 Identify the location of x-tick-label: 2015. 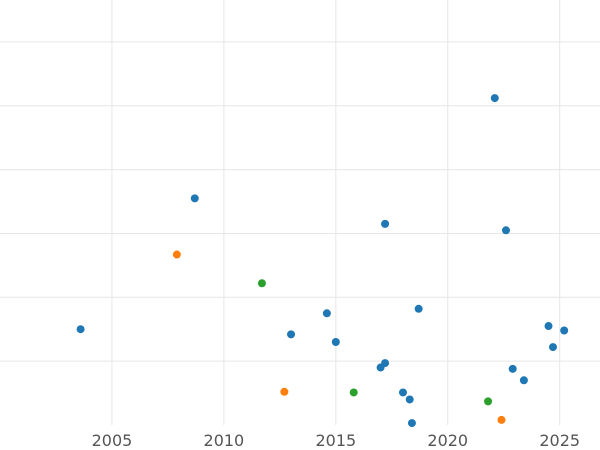
(335, 440).